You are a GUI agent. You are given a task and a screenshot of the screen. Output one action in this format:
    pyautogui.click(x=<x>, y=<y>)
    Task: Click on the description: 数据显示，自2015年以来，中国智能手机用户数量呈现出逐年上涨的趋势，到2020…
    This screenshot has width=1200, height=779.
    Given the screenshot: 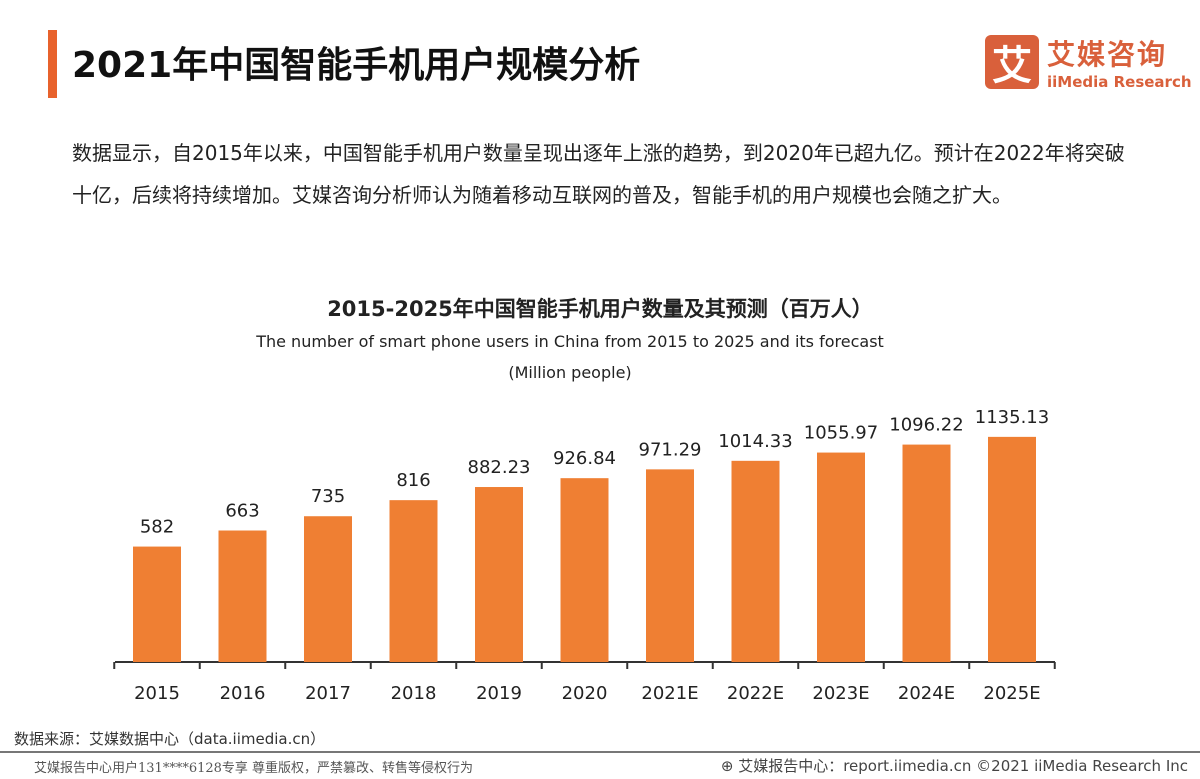 What is the action you would take?
    pyautogui.click(x=598, y=174)
    